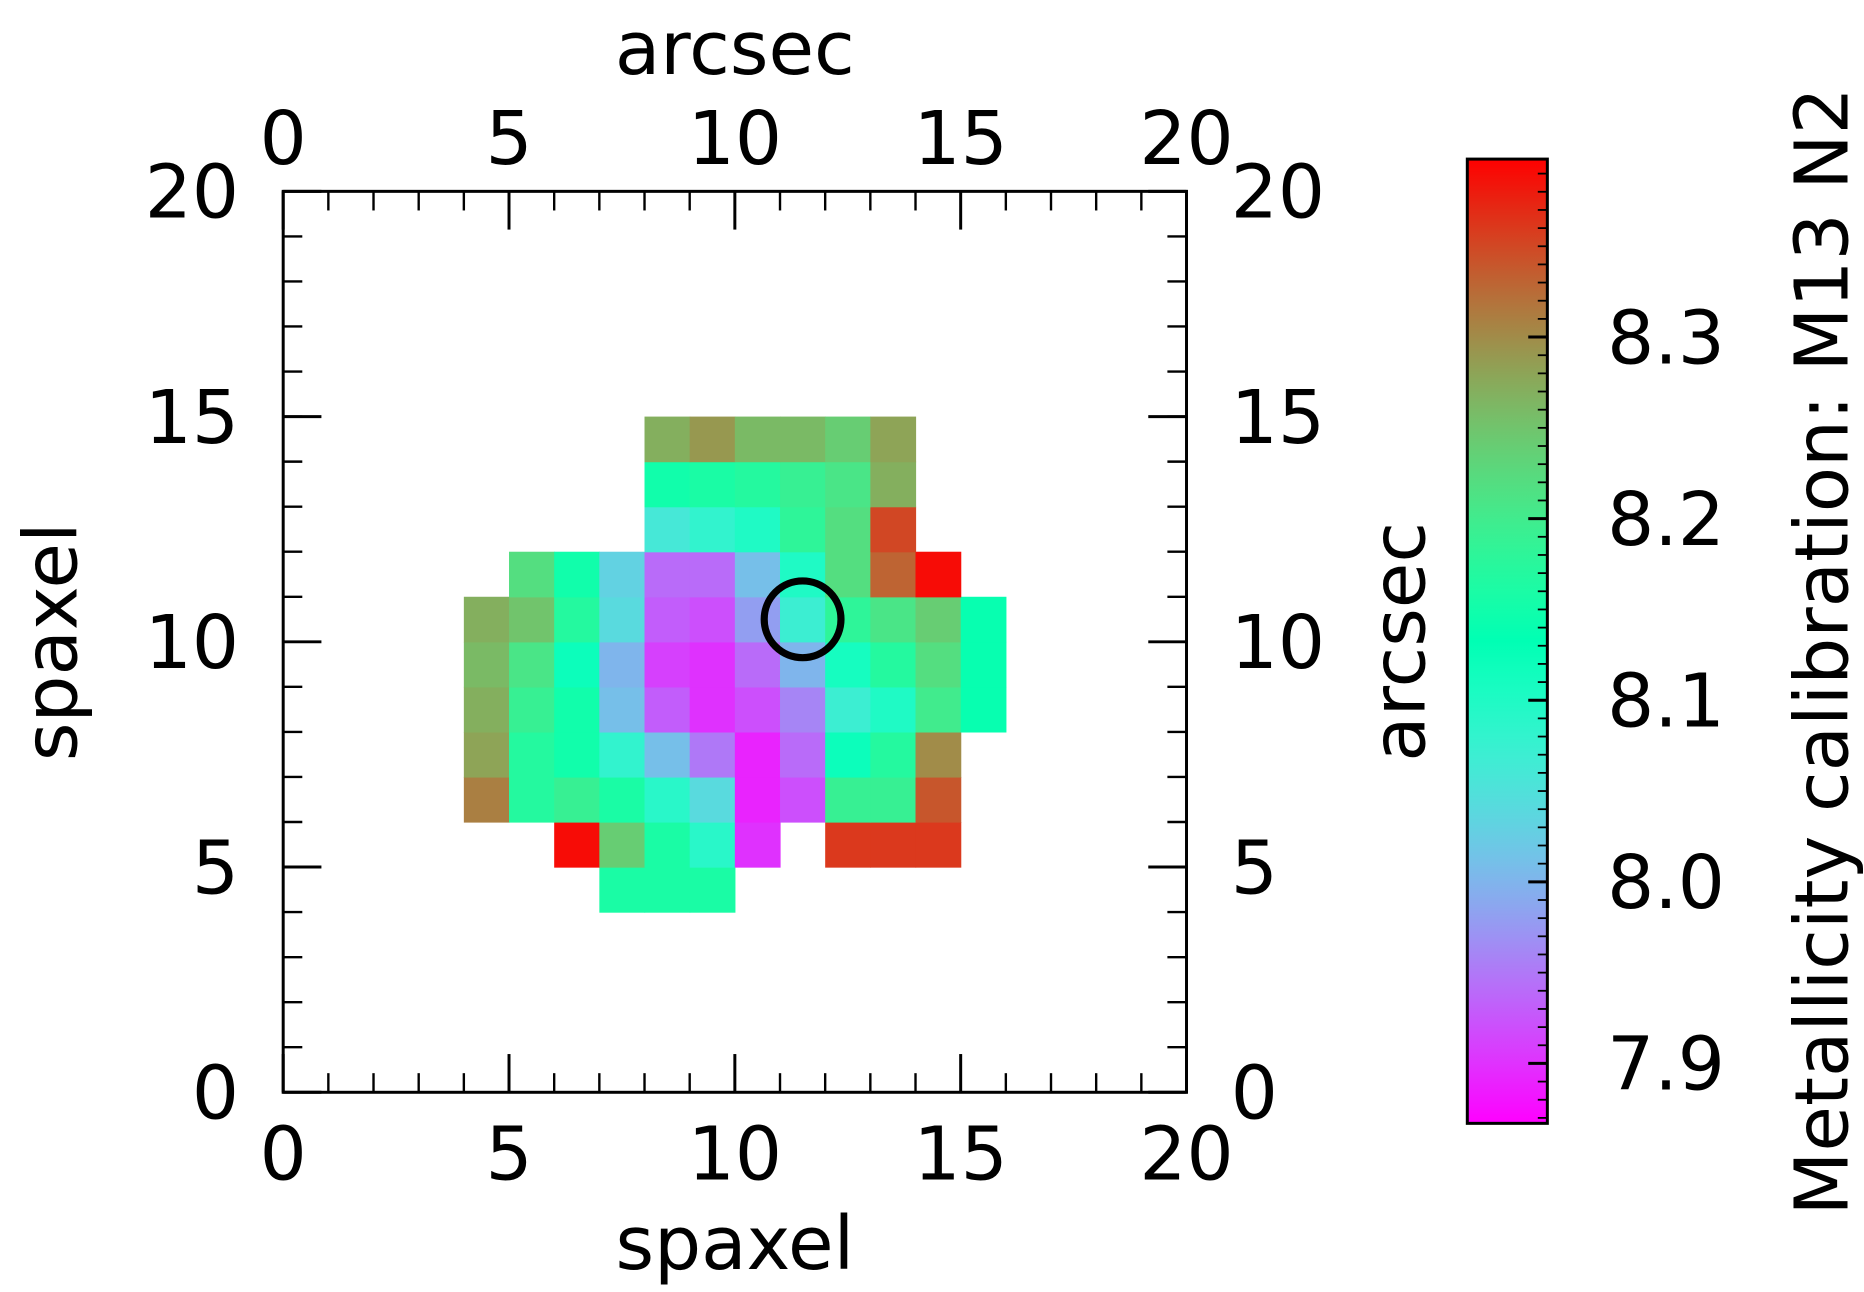 The height and width of the screenshot is (1292, 1864). I want to click on y-tick-label: 10, so click(192, 643).